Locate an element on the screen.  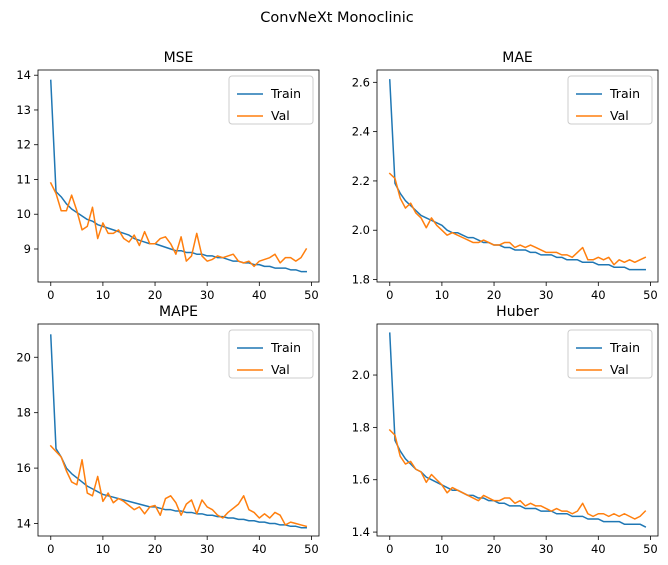
y-tick-label: 2.4 is located at coordinates (361, 132).